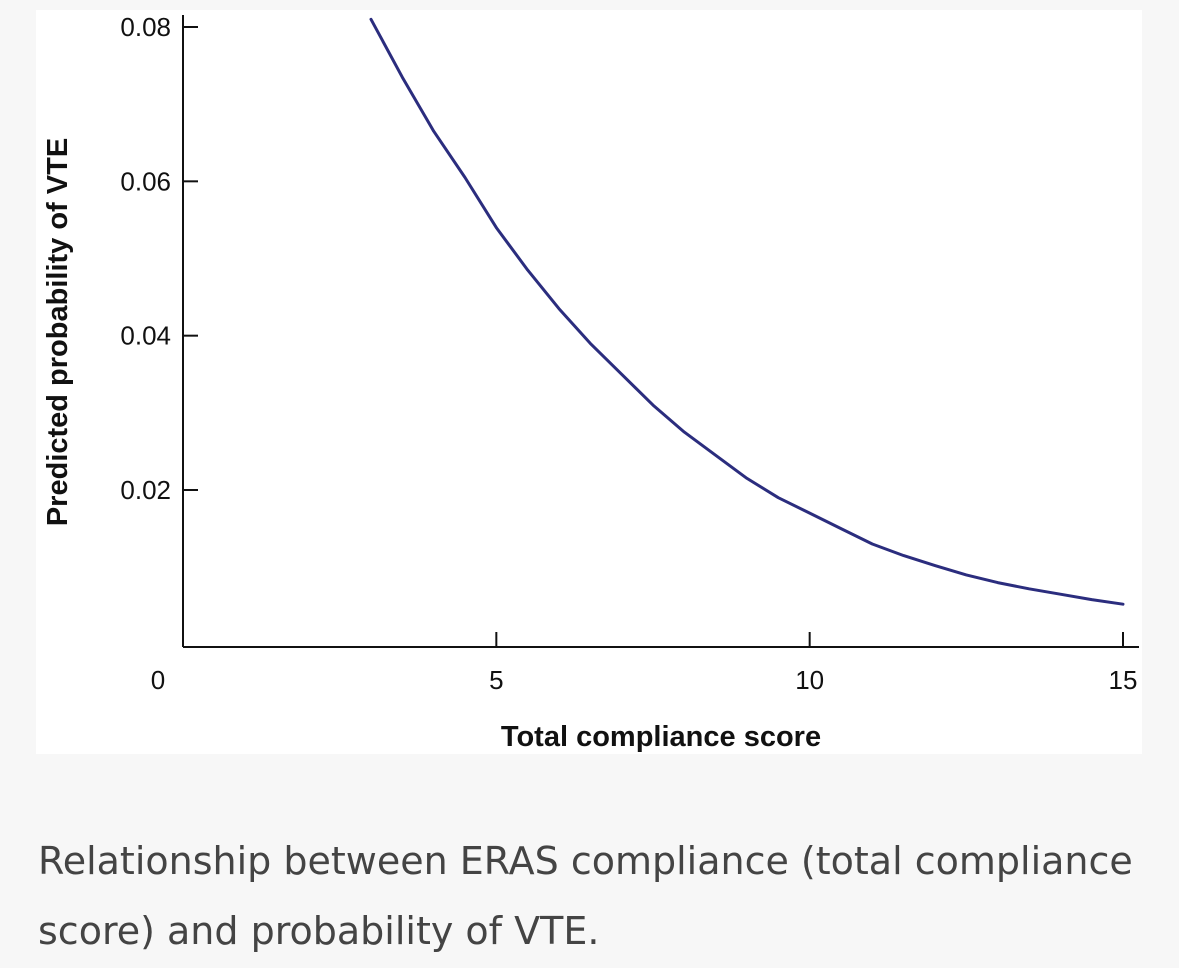 This screenshot has width=1179, height=968. I want to click on x-tick-label: 10, so click(809, 680).